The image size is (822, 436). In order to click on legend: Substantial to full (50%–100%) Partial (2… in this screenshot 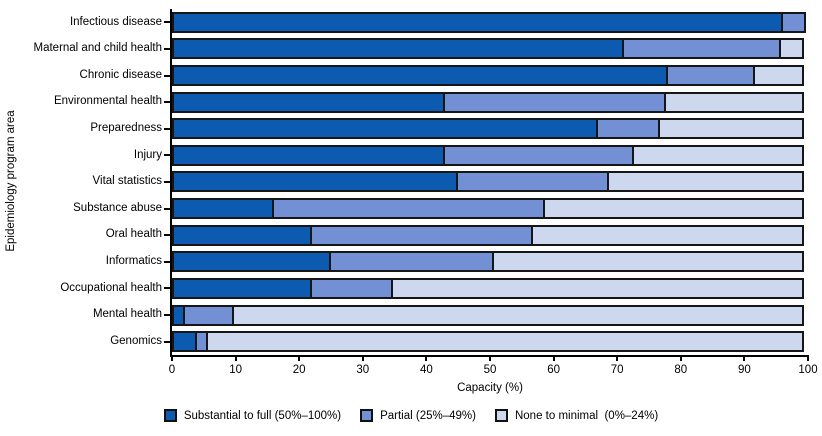, I will do `click(411, 415)`.